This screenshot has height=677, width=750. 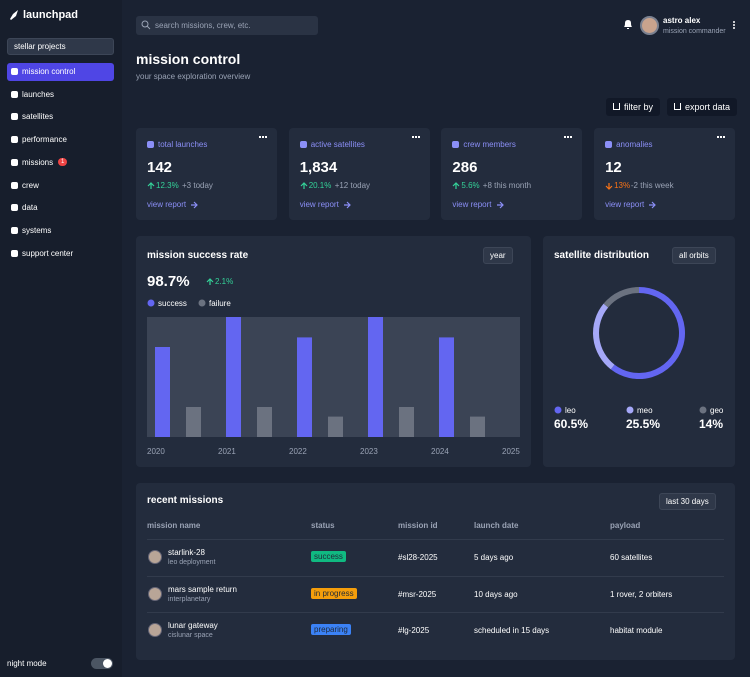 What do you see at coordinates (604, 336) in the screenshot?
I see `donut-segment` at bounding box center [604, 336].